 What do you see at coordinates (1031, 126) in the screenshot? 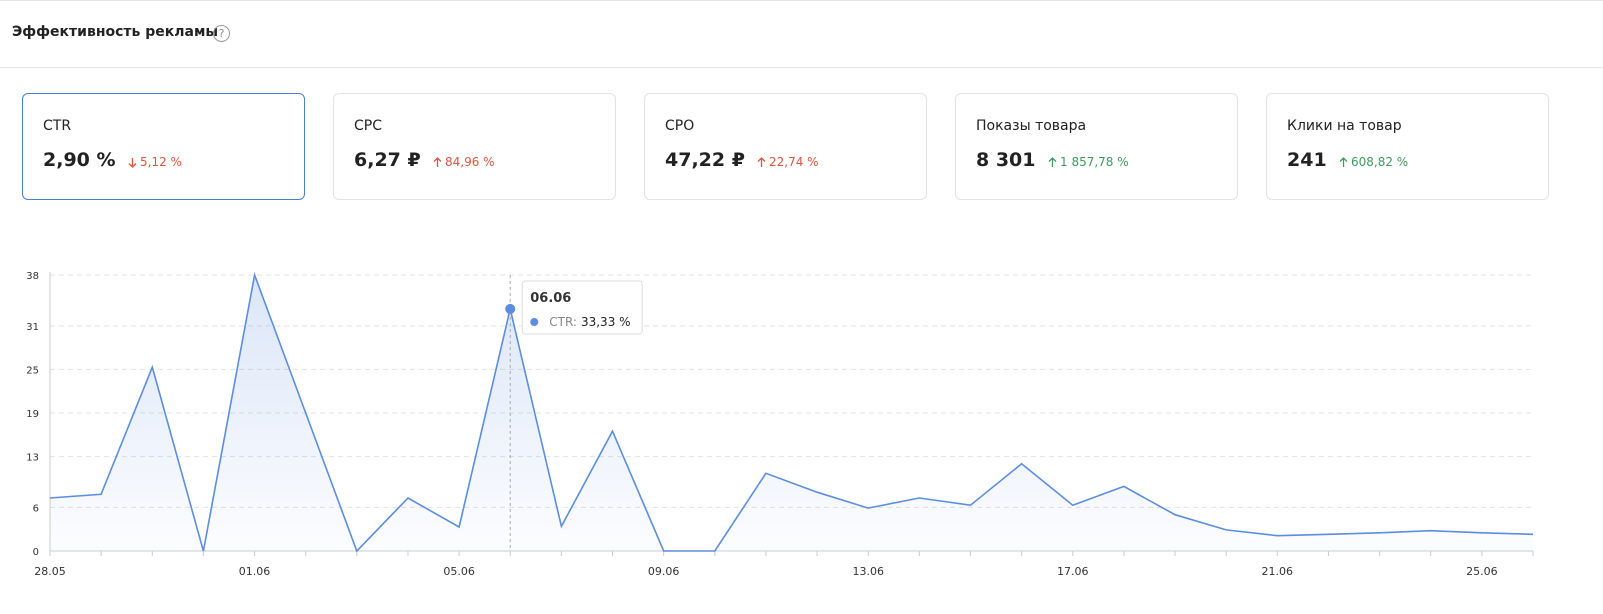
I see `metric-label: Показы товара` at bounding box center [1031, 126].